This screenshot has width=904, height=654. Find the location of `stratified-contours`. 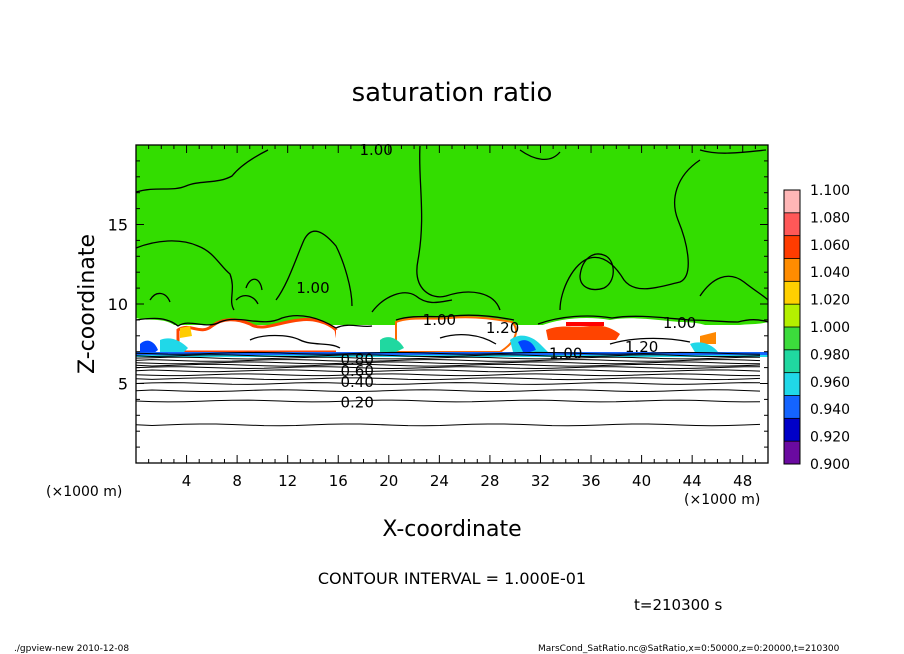

stratified-contours is located at coordinates (448, 389).